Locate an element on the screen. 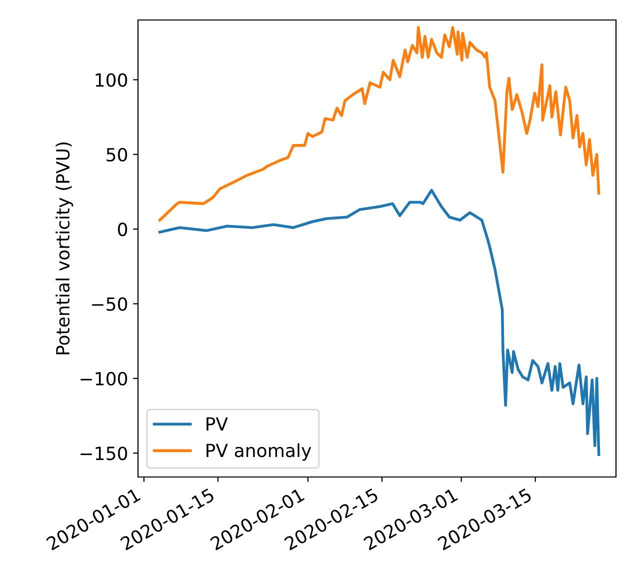 The height and width of the screenshot is (583, 631). y-tick-label: −50 is located at coordinates (110, 304).